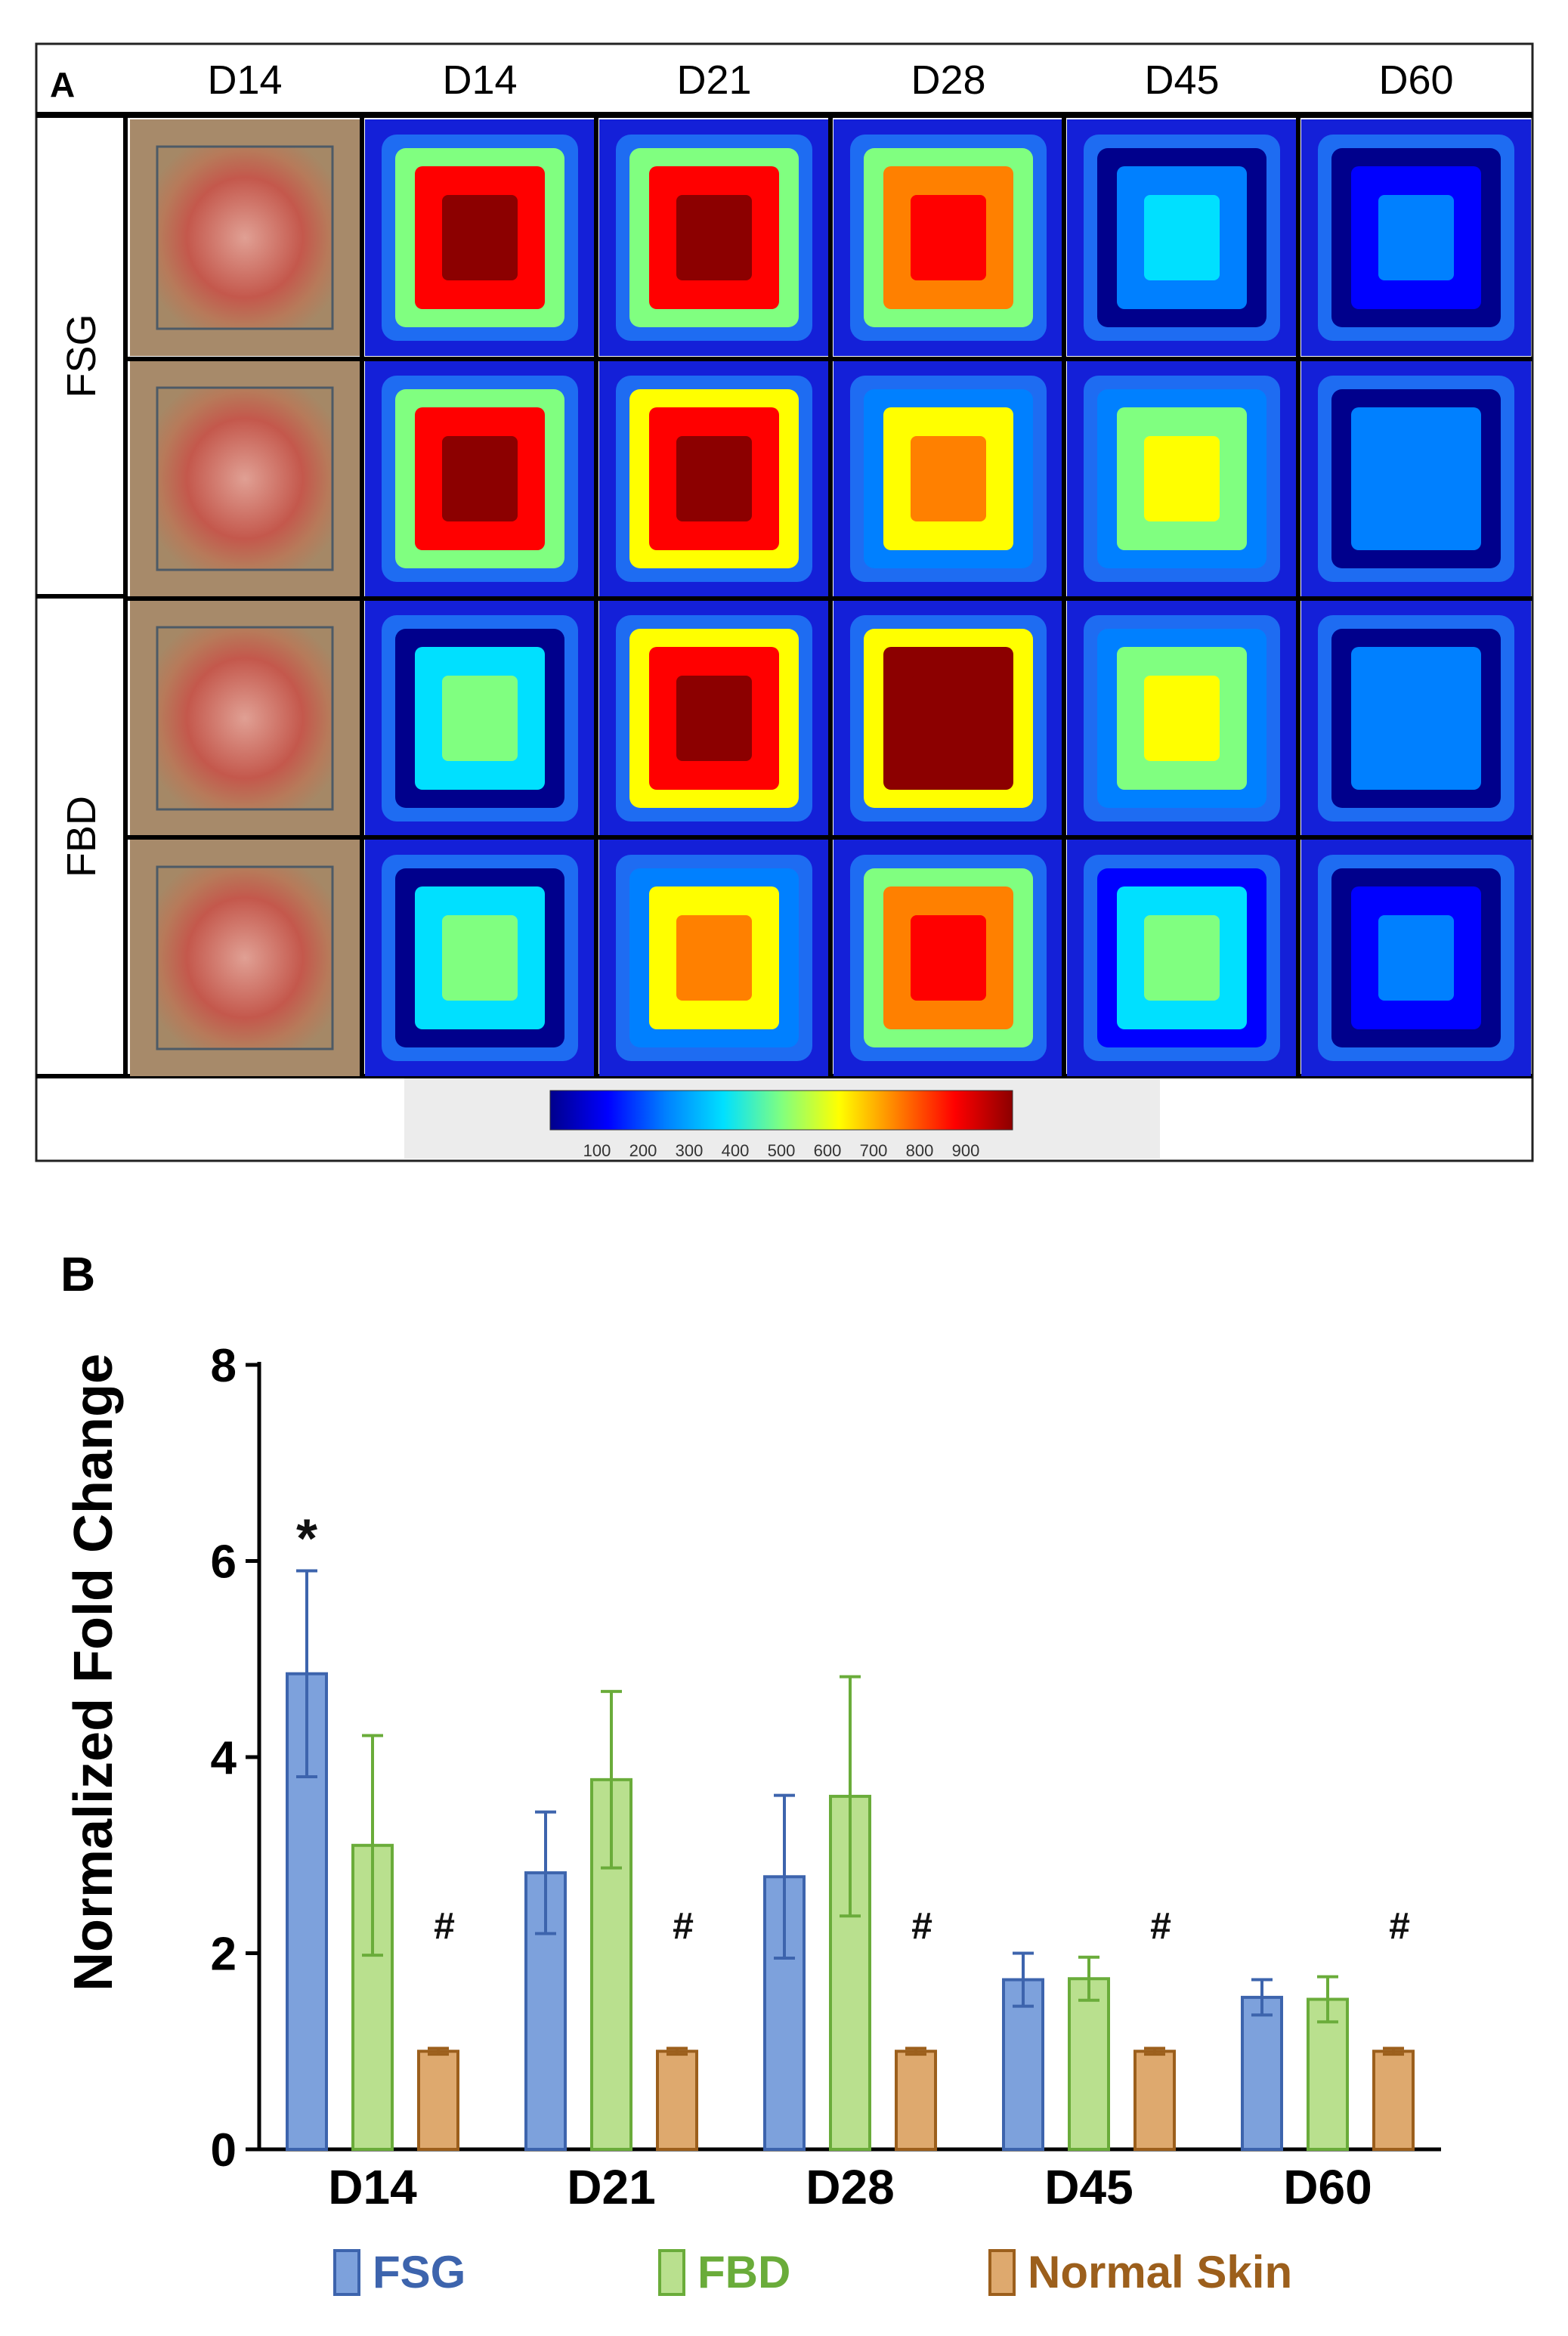 This screenshot has height=2336, width=1568. I want to click on colorbar-tick-label: 800, so click(920, 1150).